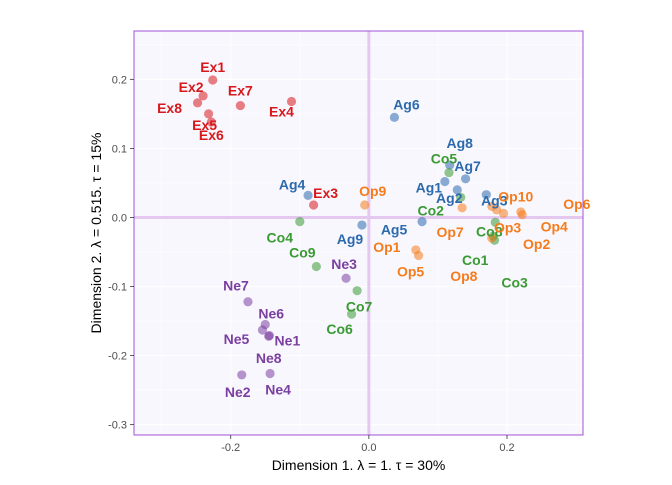  I want to click on point-label-ag4: Ag4, so click(292, 184).